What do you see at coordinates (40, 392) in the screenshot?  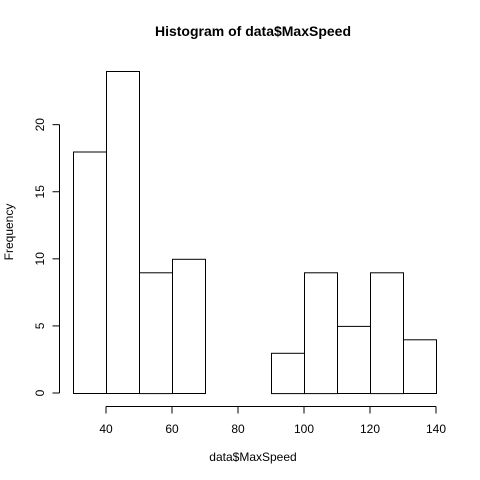 I see `y-tick-label-0: 0` at bounding box center [40, 392].